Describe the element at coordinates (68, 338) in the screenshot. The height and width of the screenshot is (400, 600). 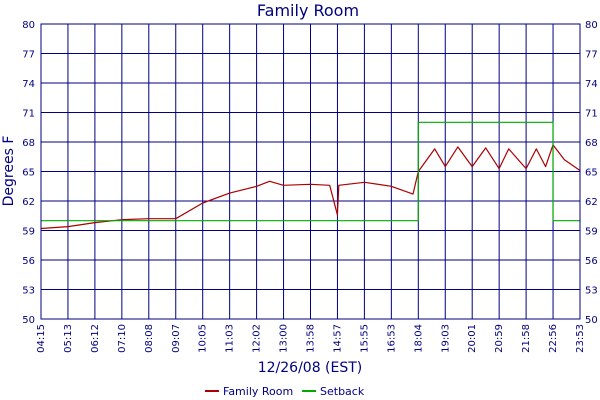
I see `x-tick-label: 05:13` at that location.